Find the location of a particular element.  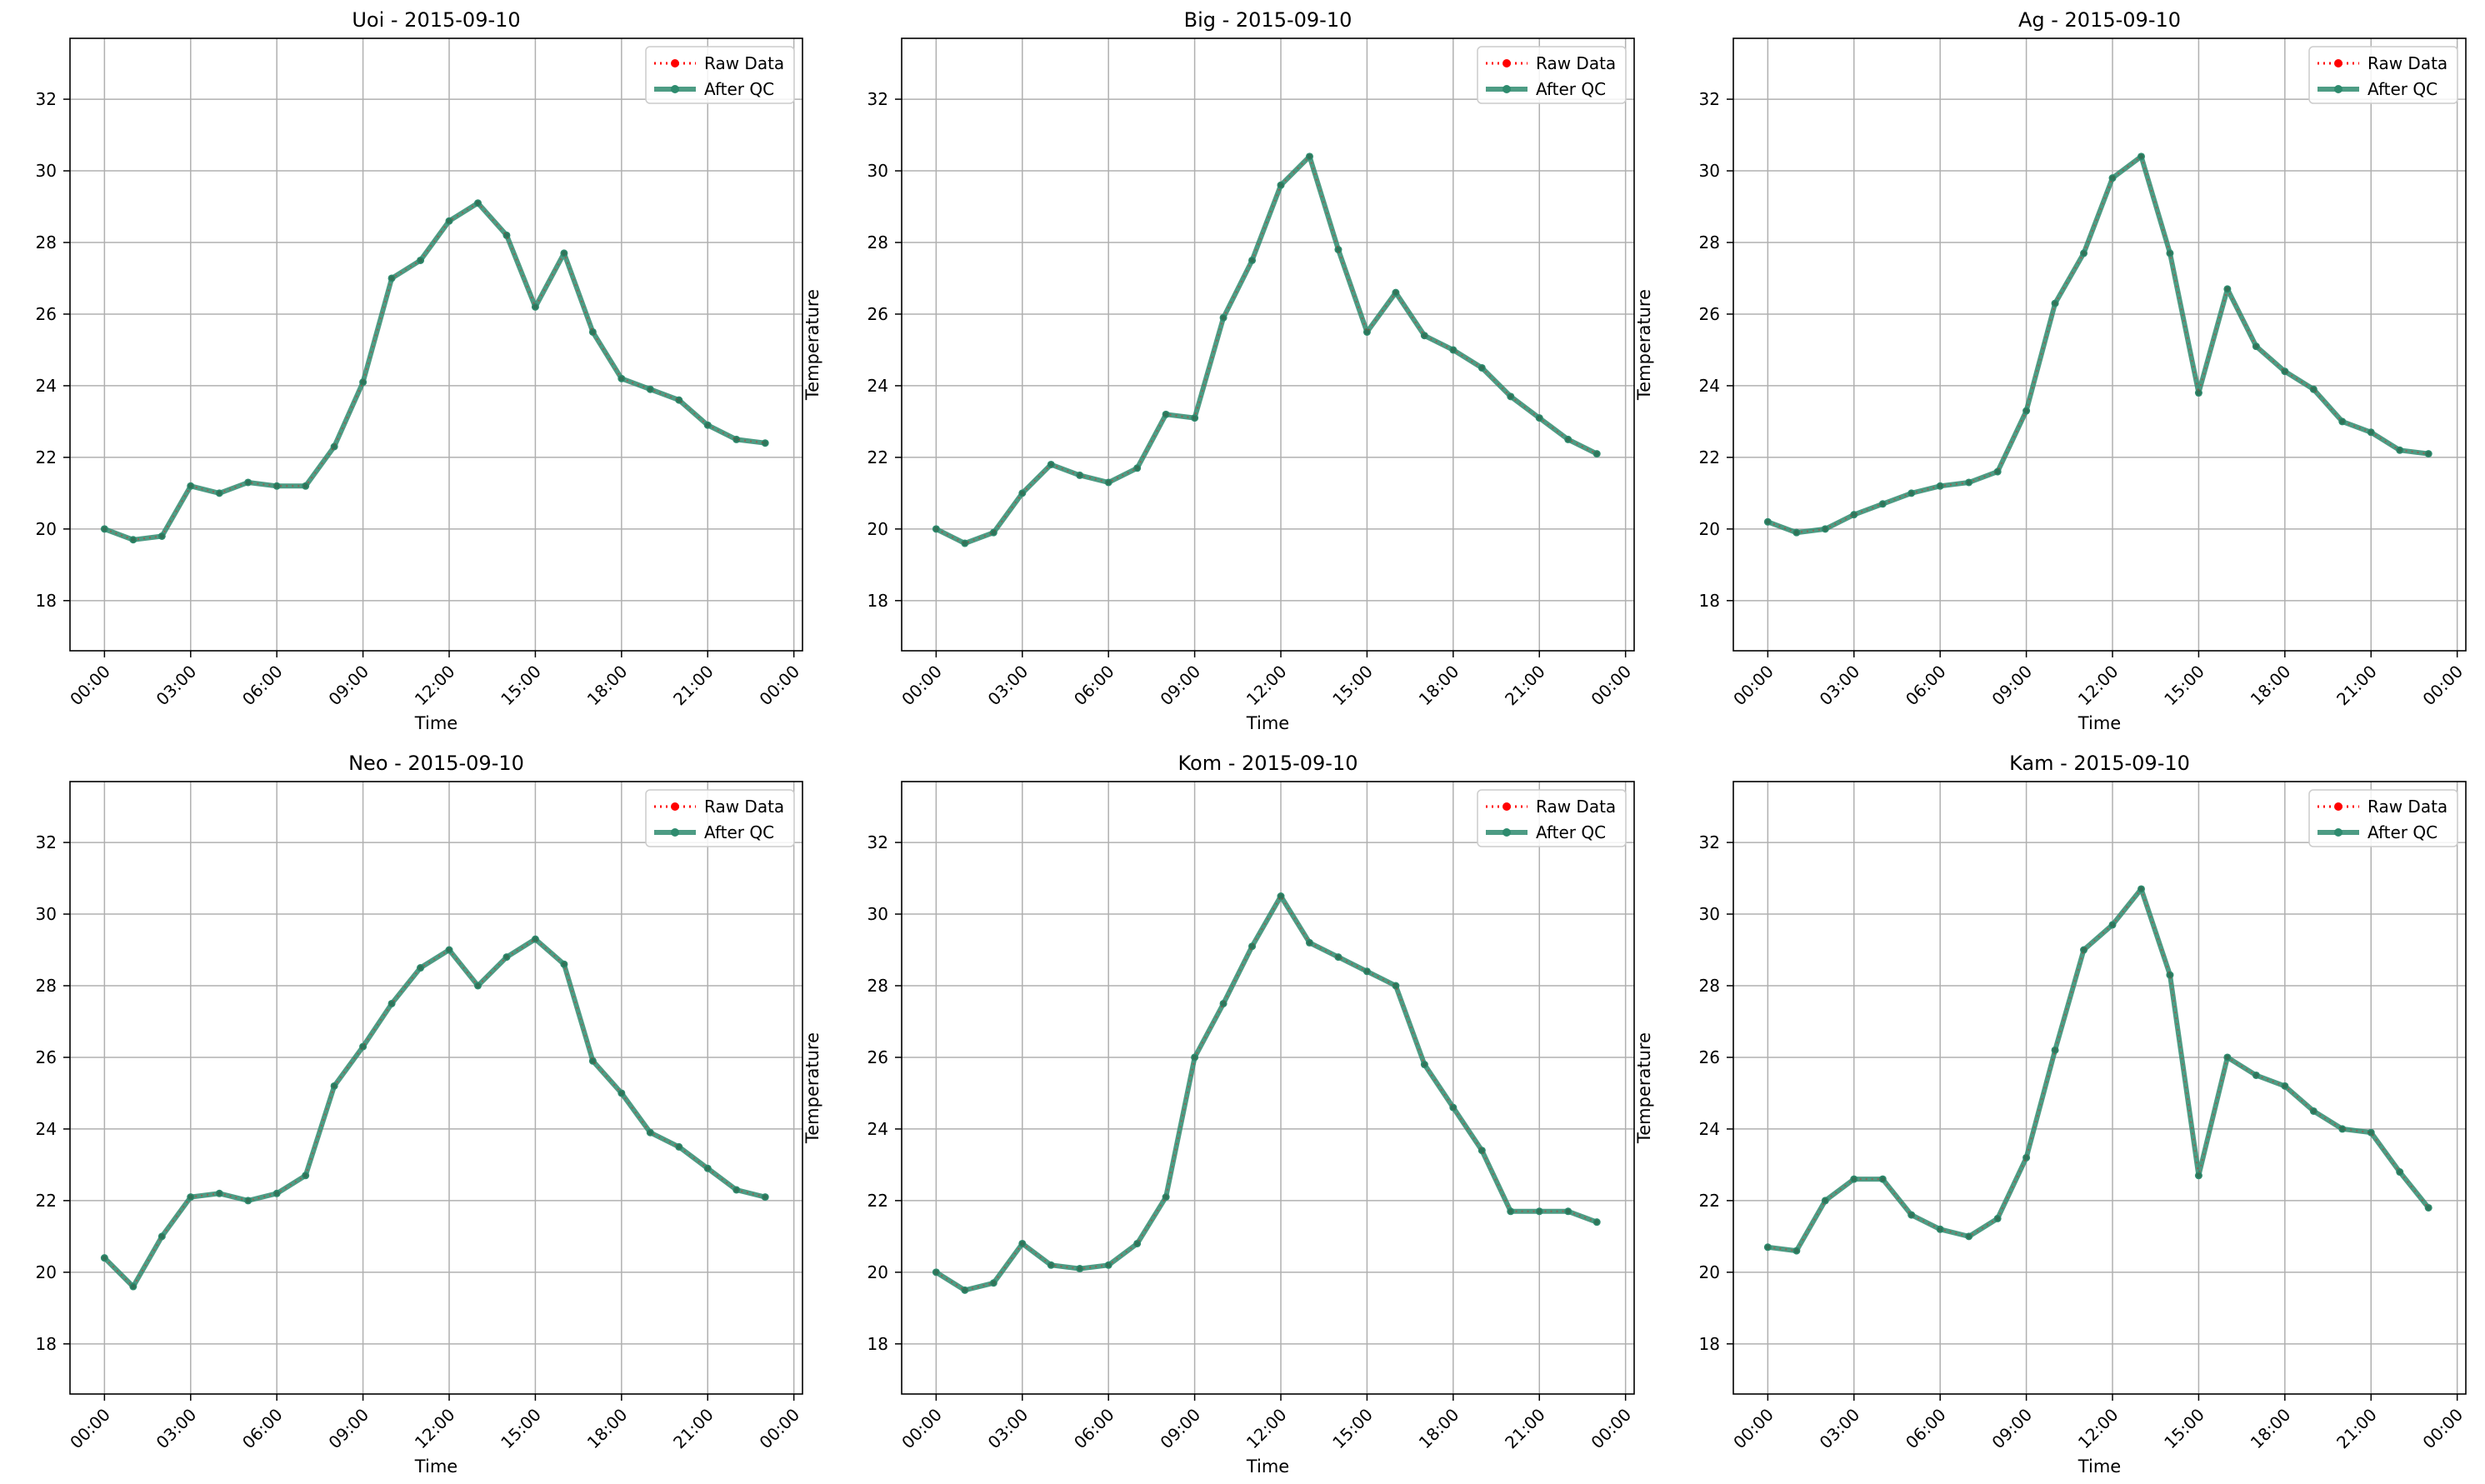

chart-title: Neo - 2015-09-10 is located at coordinates (436, 764).